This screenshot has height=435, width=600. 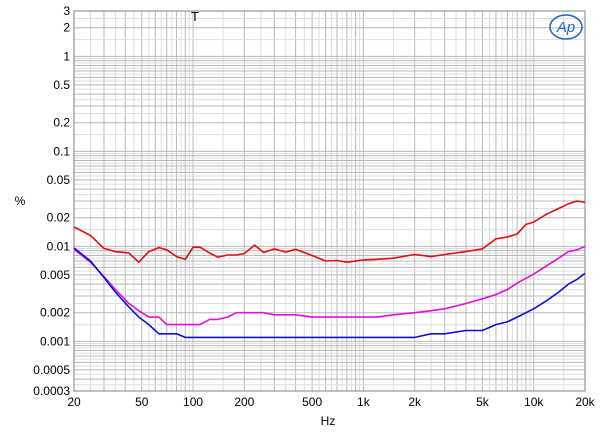 I want to click on x-tick-label: 20, so click(x=74, y=402).